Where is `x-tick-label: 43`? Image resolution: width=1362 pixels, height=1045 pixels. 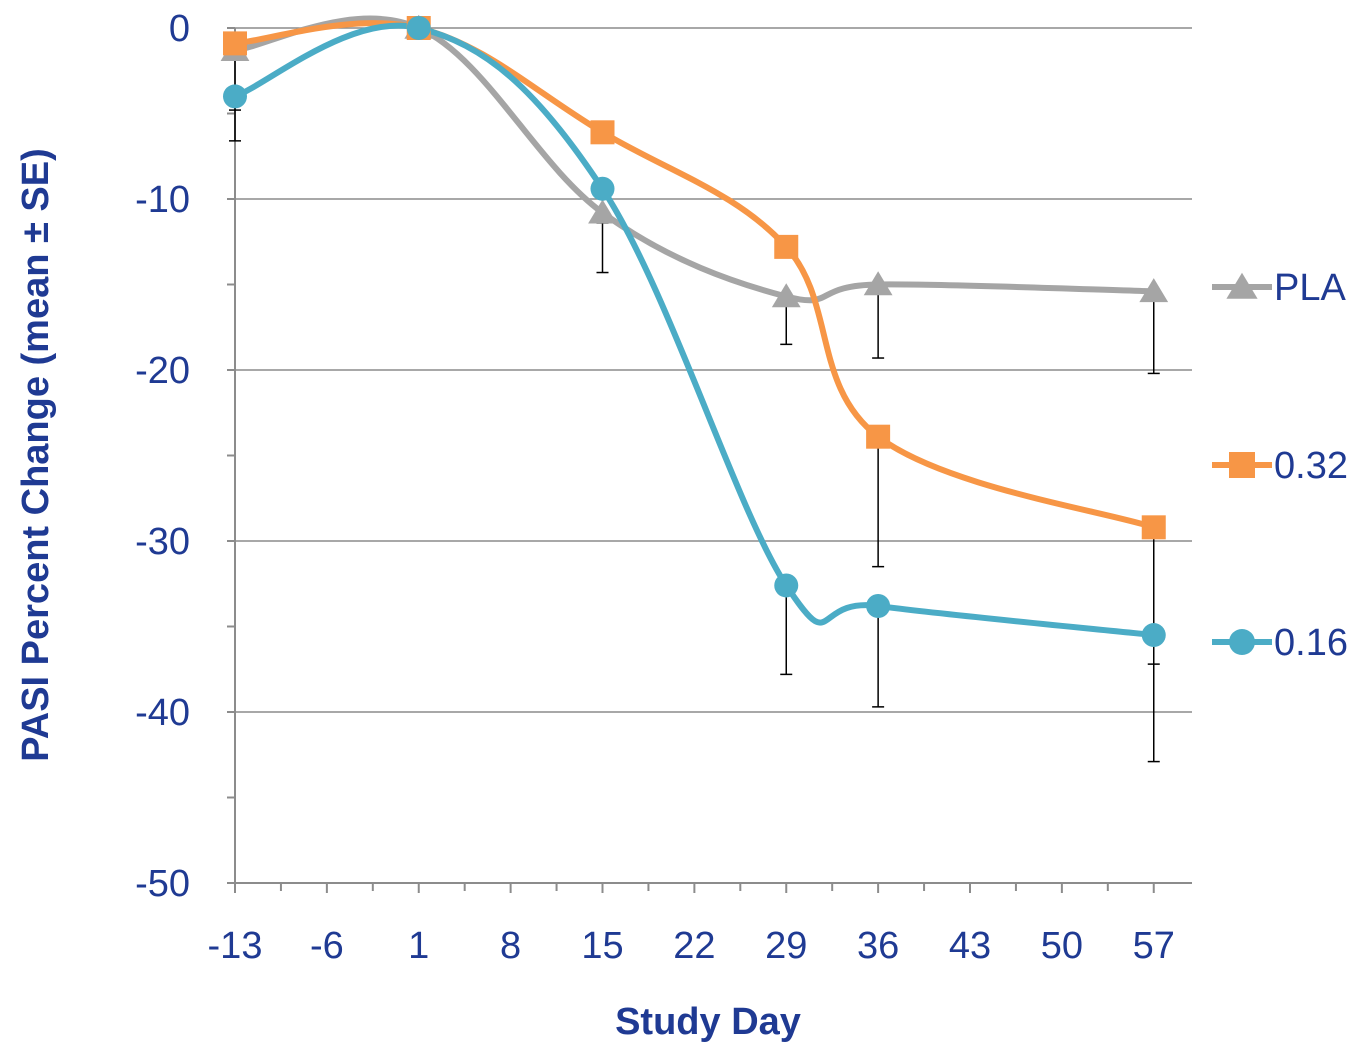
x-tick-label: 43 is located at coordinates (970, 946).